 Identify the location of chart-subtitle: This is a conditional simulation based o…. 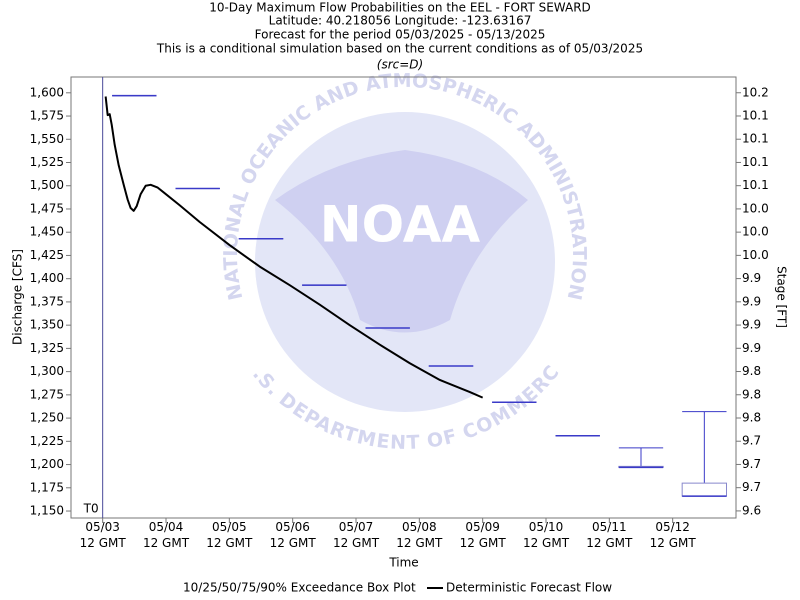
(399, 49).